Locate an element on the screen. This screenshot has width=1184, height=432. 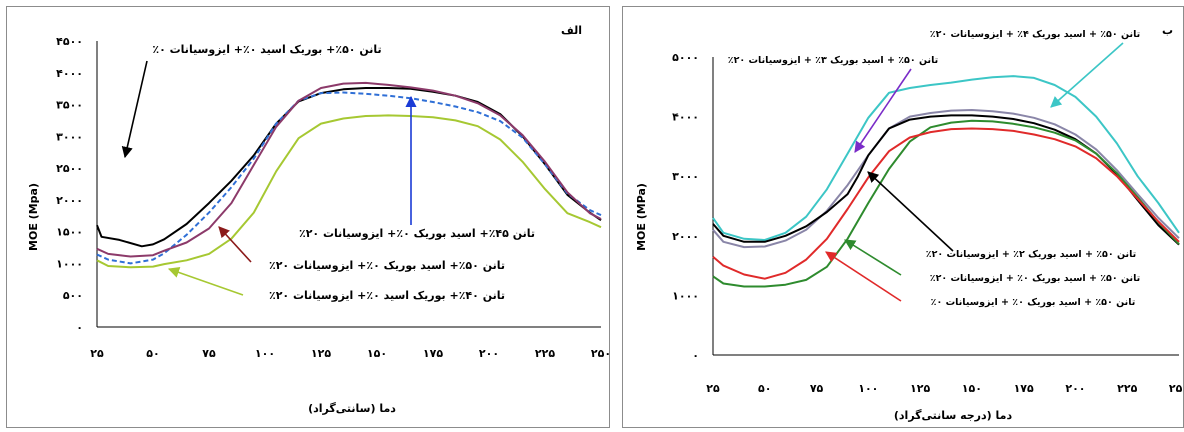
annotation-50-tannin-iso-arrow is located at coordinates (235, 244).